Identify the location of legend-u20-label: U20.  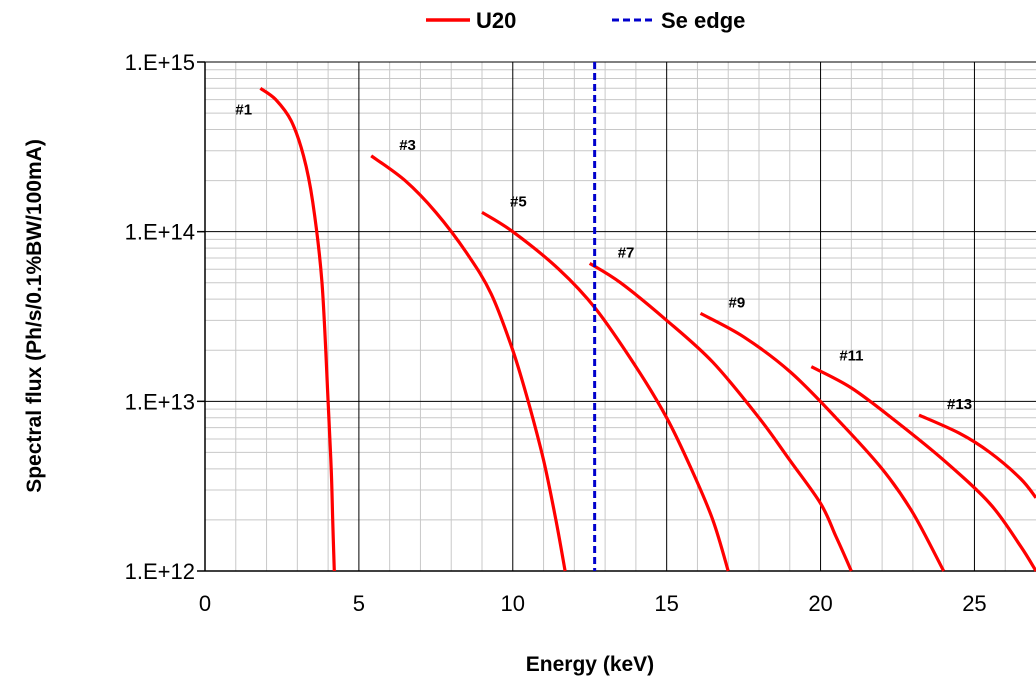
(496, 20).